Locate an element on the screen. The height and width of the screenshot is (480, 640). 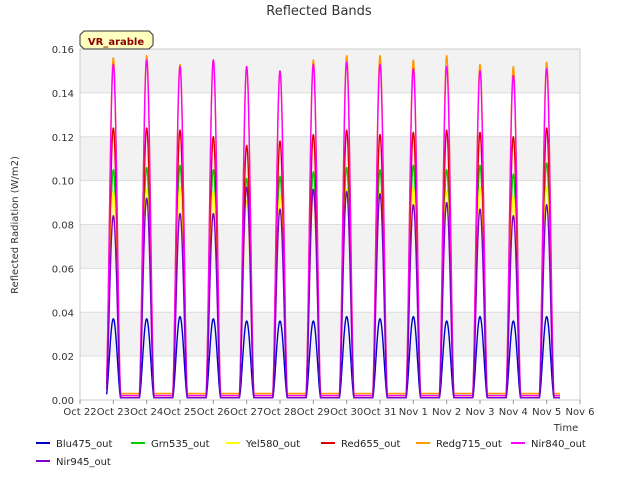
x-tick-label: Oct 29 is located at coordinates (313, 412).